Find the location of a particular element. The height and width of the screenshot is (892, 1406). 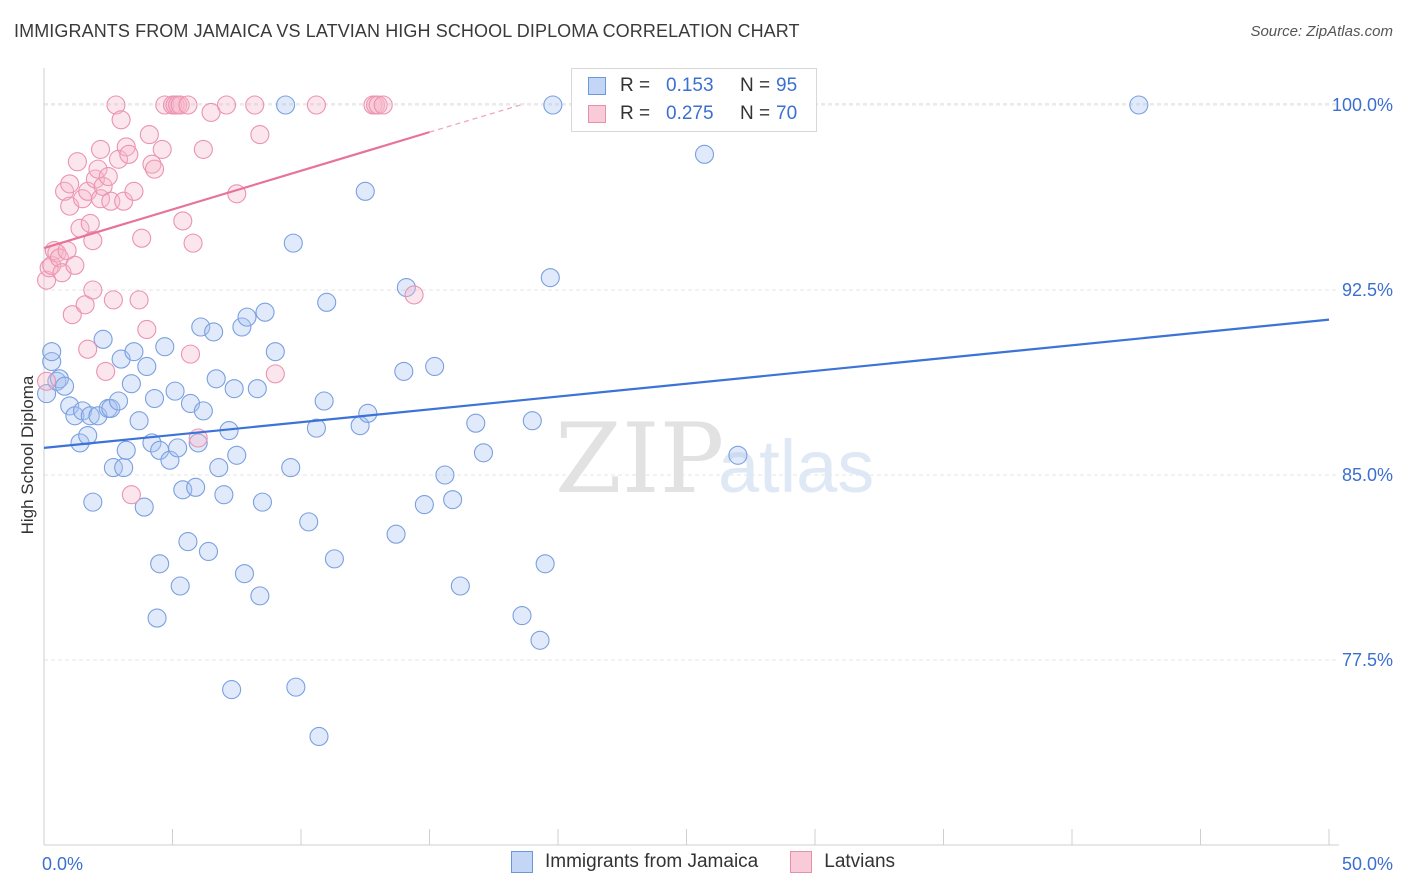

series-legend: Immigrants from Jamaica Latvians is located at coordinates (703, 862).